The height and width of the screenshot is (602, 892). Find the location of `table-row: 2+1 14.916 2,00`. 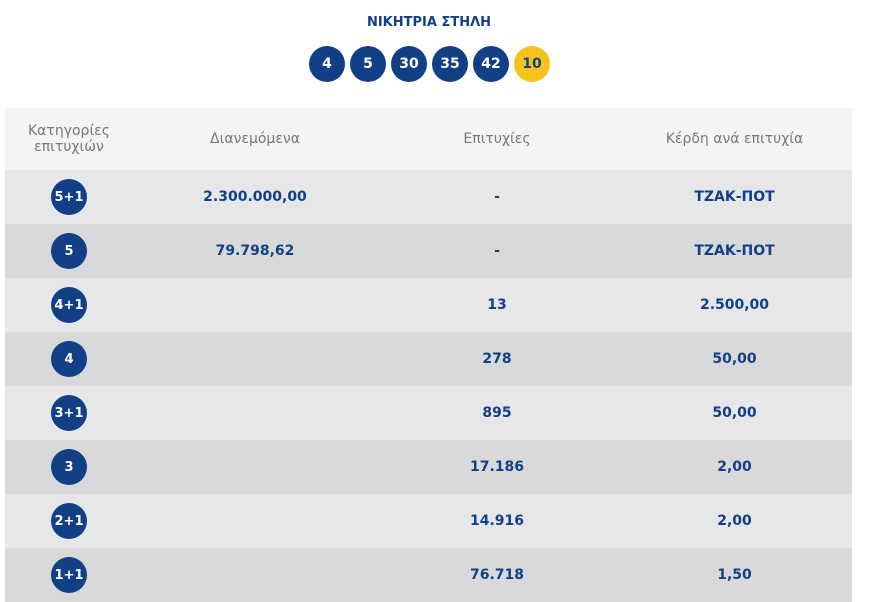

table-row: 2+1 14.916 2,00 is located at coordinates (428, 521).